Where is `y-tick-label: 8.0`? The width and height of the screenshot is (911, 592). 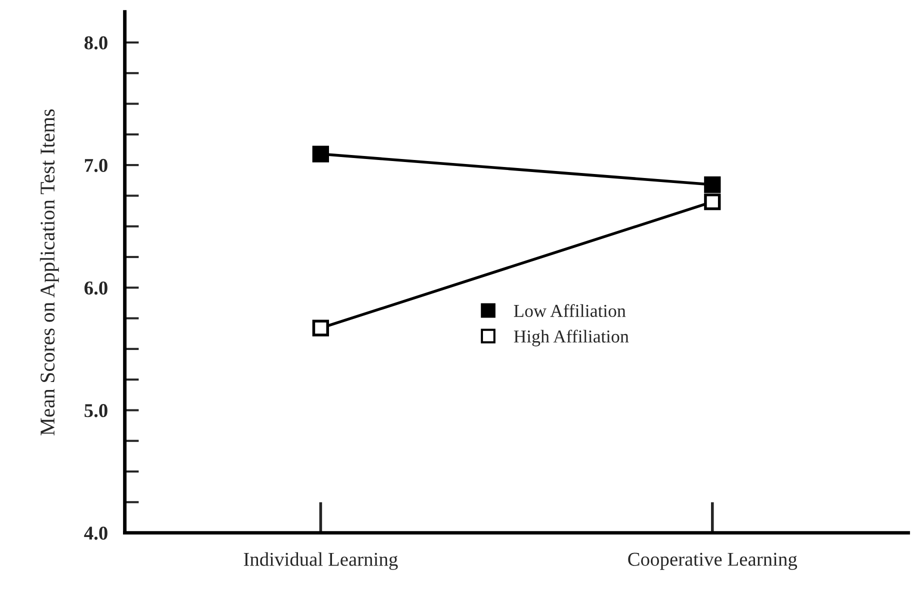 y-tick-label: 8.0 is located at coordinates (96, 43).